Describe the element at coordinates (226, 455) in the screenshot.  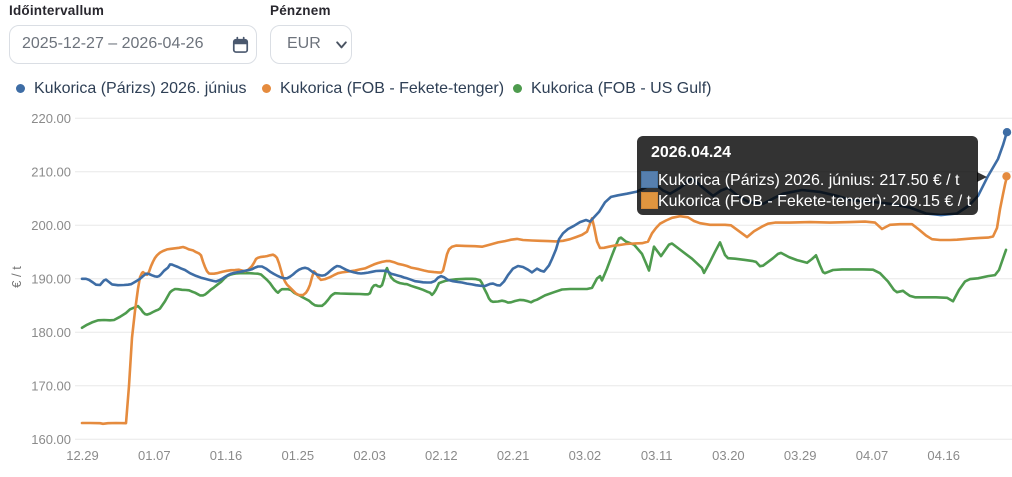
I see `svg-text: 01.16` at that location.